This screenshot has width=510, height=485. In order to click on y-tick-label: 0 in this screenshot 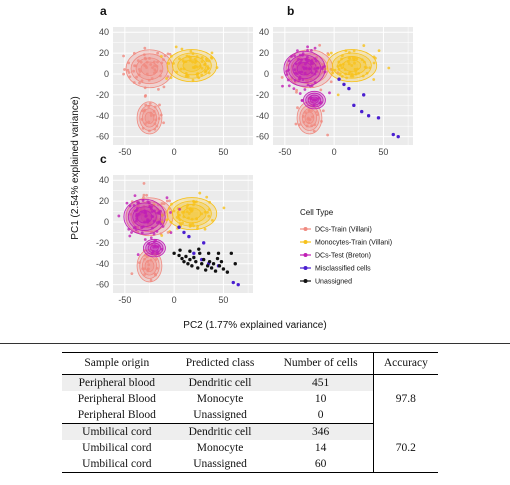, I will do `click(106, 222)`.